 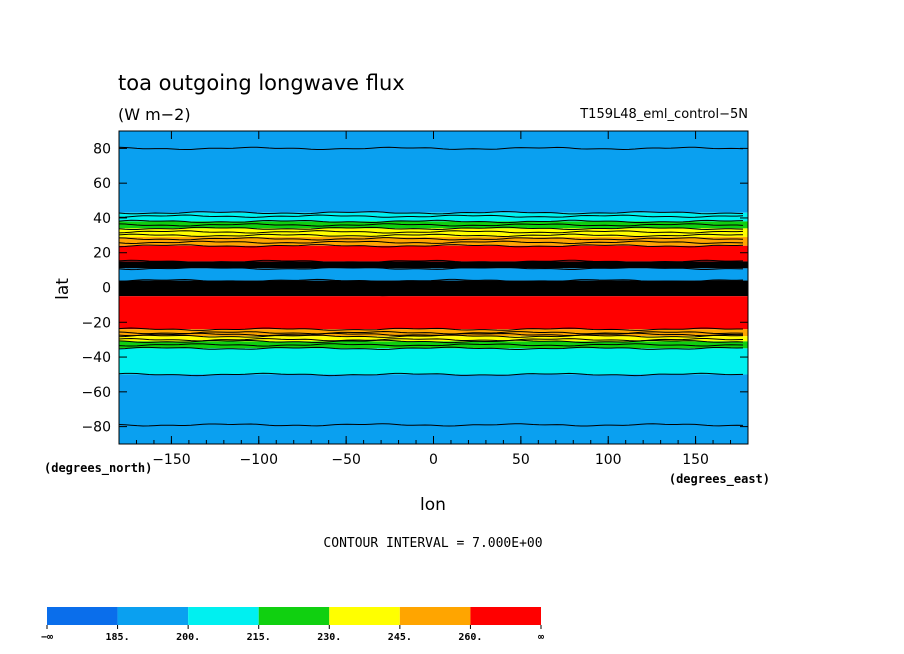 I want to click on y-tick-label-5: −20, so click(x=96, y=323).